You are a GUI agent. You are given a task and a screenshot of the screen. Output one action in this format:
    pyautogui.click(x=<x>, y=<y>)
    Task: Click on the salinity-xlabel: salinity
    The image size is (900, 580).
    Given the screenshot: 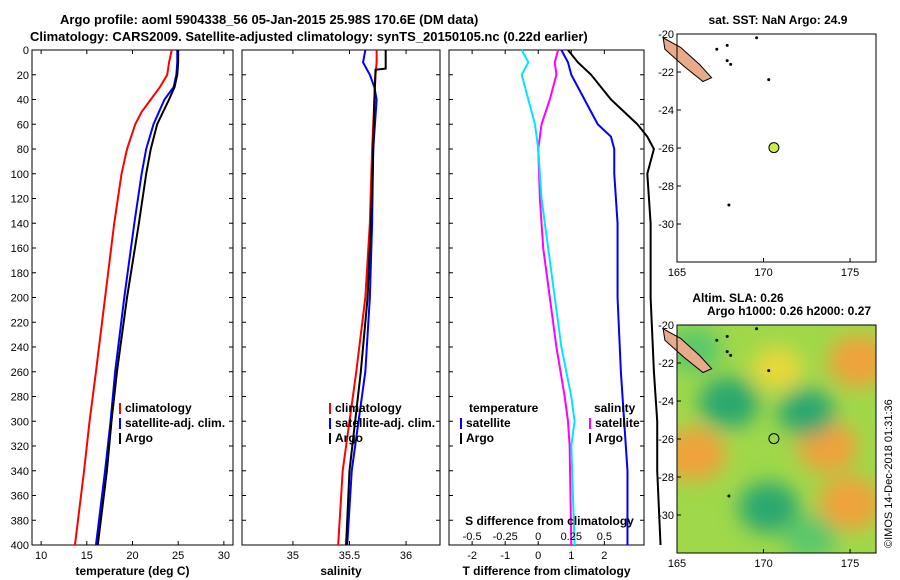 What is the action you would take?
    pyautogui.click(x=341, y=571)
    